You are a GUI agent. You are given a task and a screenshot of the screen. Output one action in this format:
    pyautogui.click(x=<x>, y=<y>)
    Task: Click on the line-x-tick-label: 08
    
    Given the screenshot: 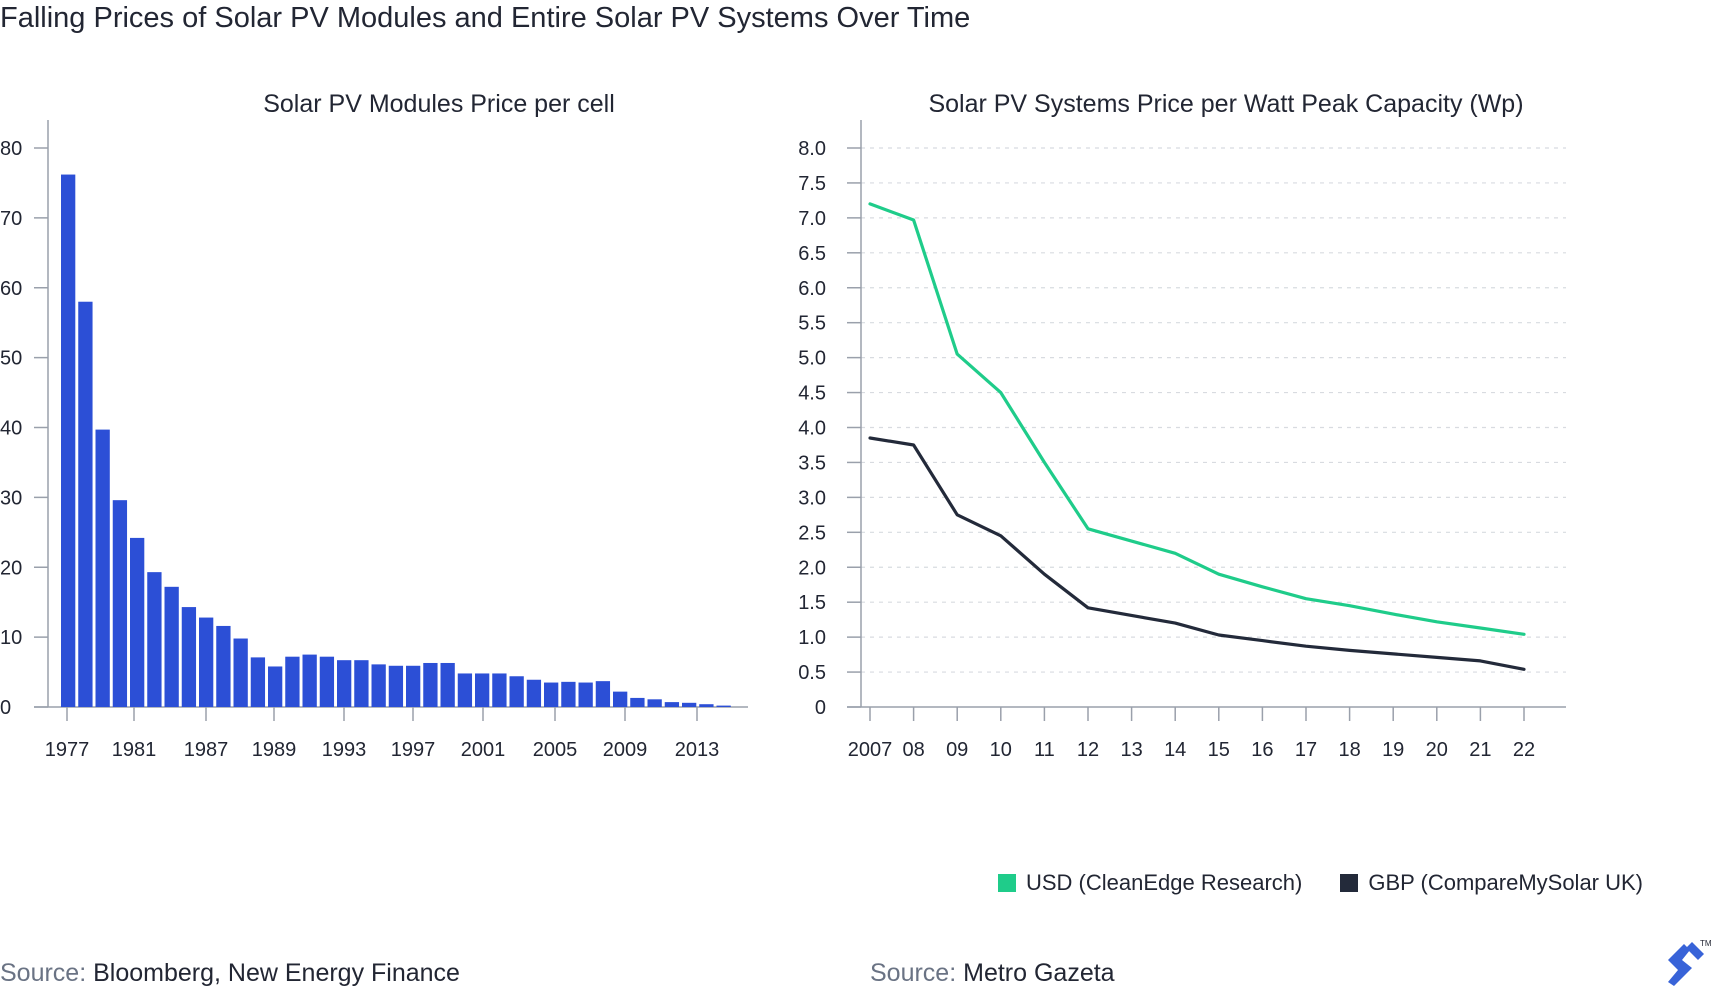 What is the action you would take?
    pyautogui.click(x=913, y=750)
    